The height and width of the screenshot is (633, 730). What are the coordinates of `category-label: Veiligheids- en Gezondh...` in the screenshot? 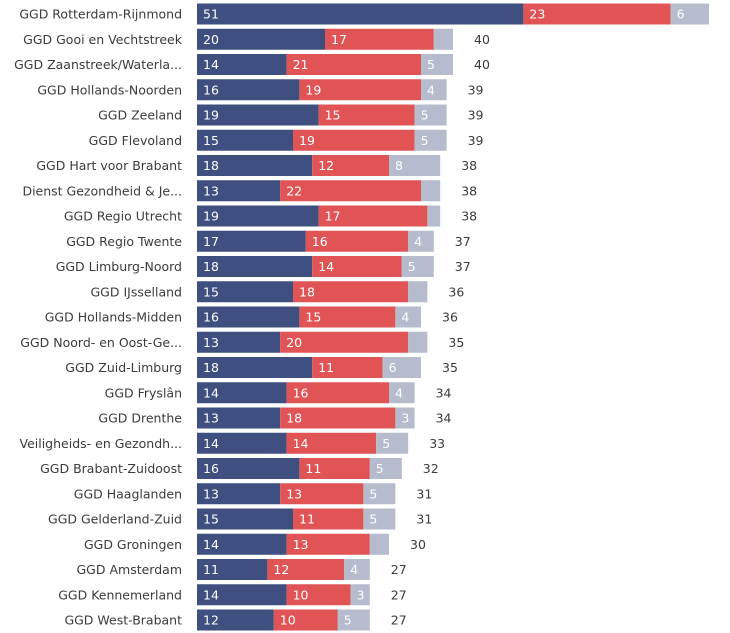 It's located at (100, 443).